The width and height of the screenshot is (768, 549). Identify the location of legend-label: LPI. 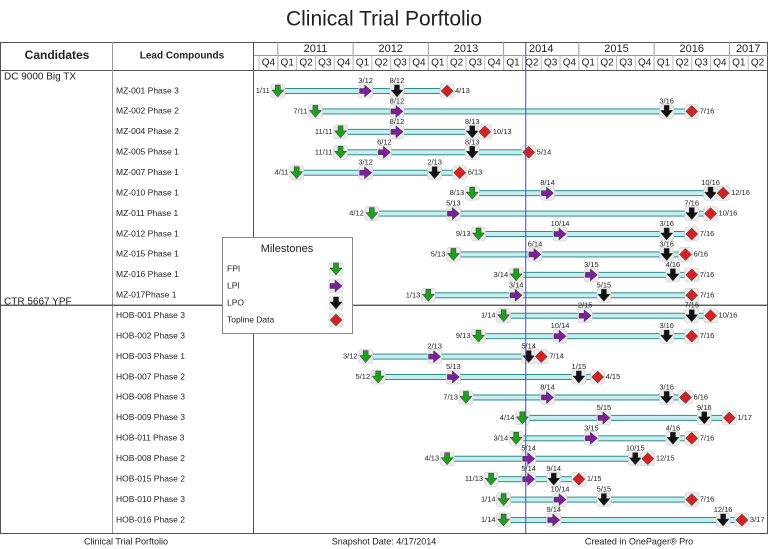
(233, 285).